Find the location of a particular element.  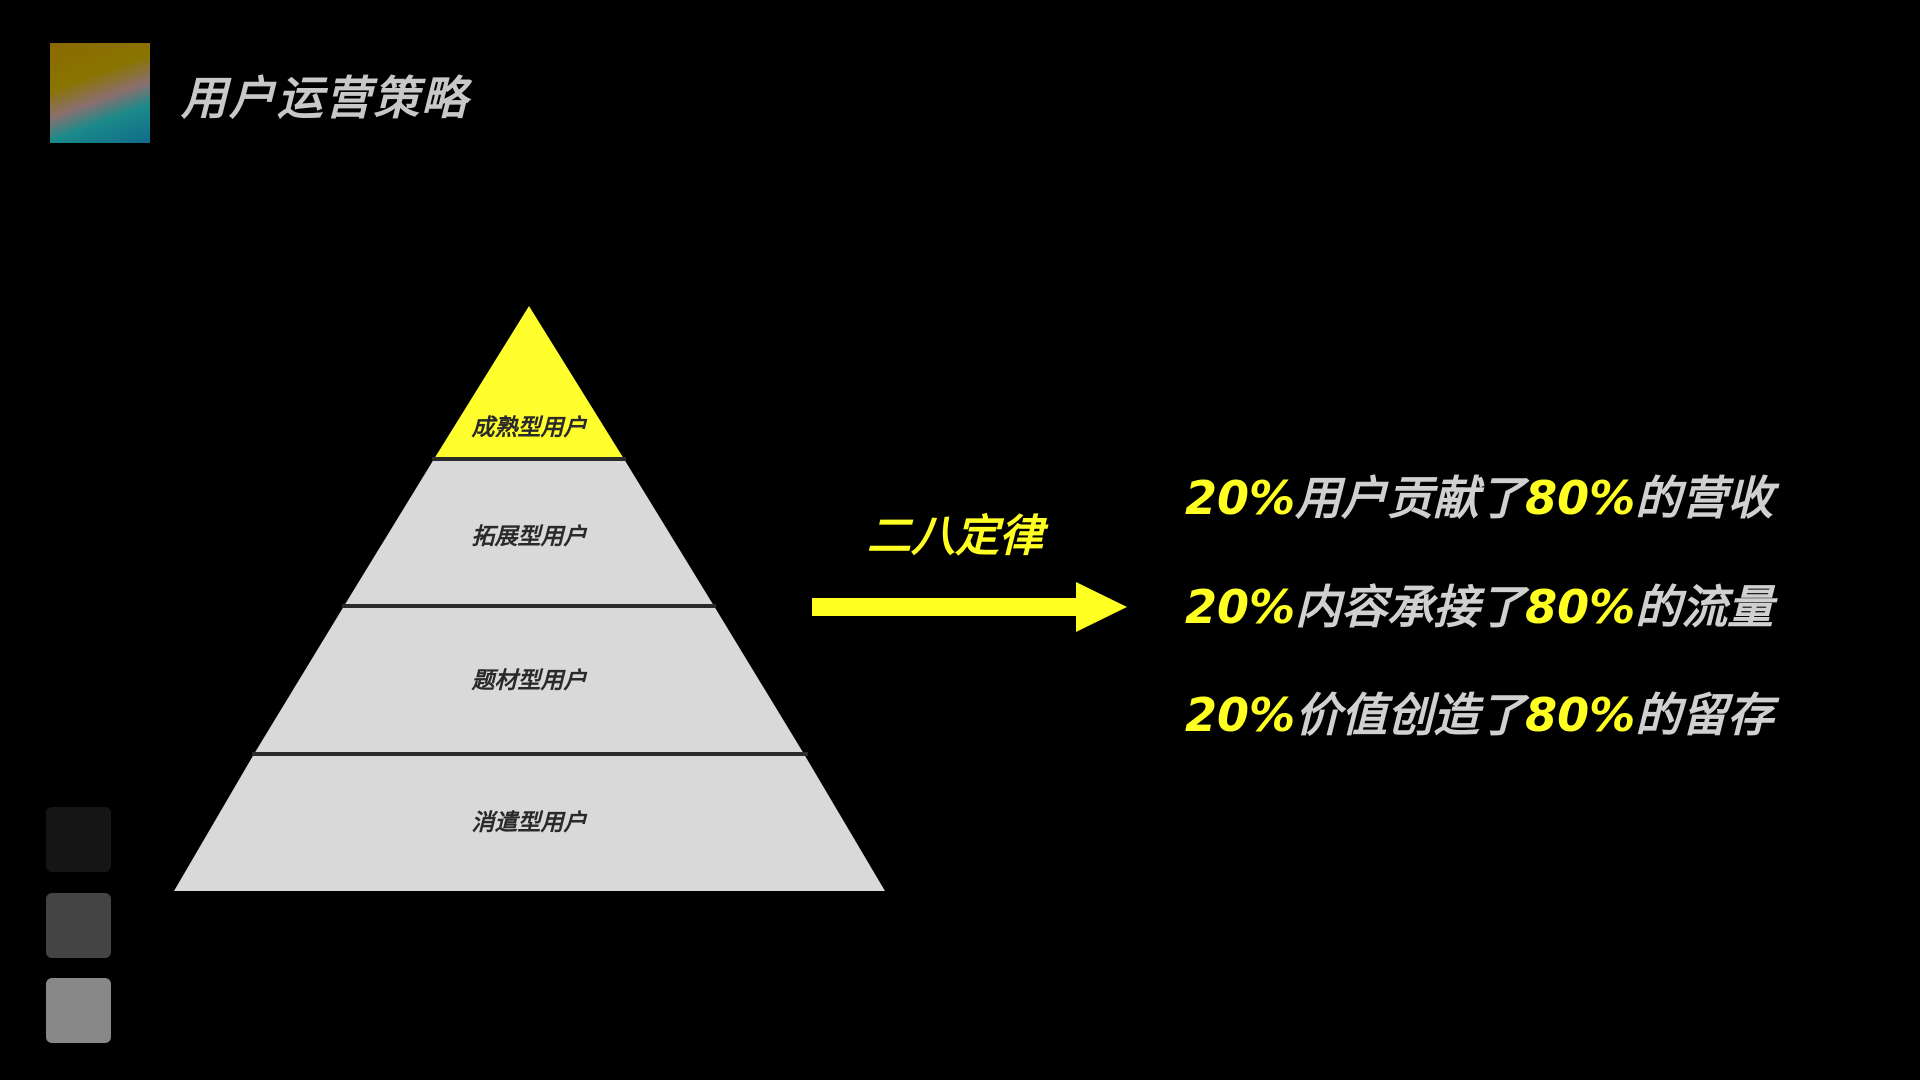

statement: 20%内容承接了80%的流量 is located at coordinates (1479, 604).